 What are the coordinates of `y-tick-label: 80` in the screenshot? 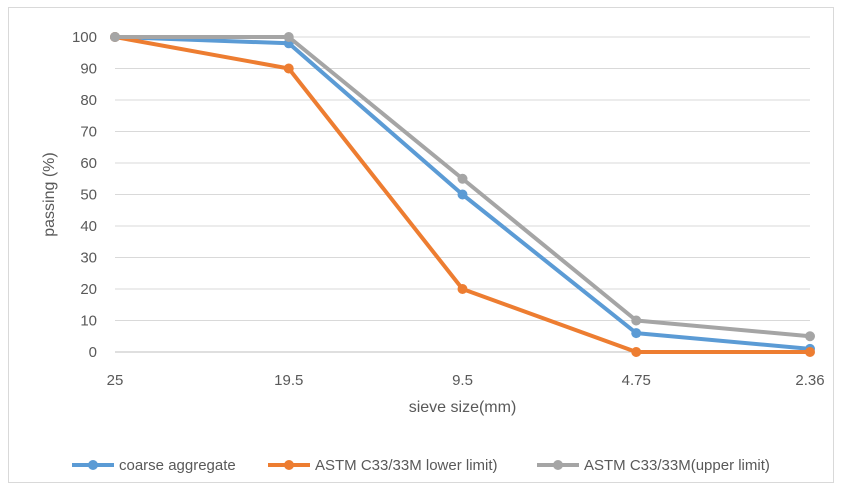 It's located at (88, 100).